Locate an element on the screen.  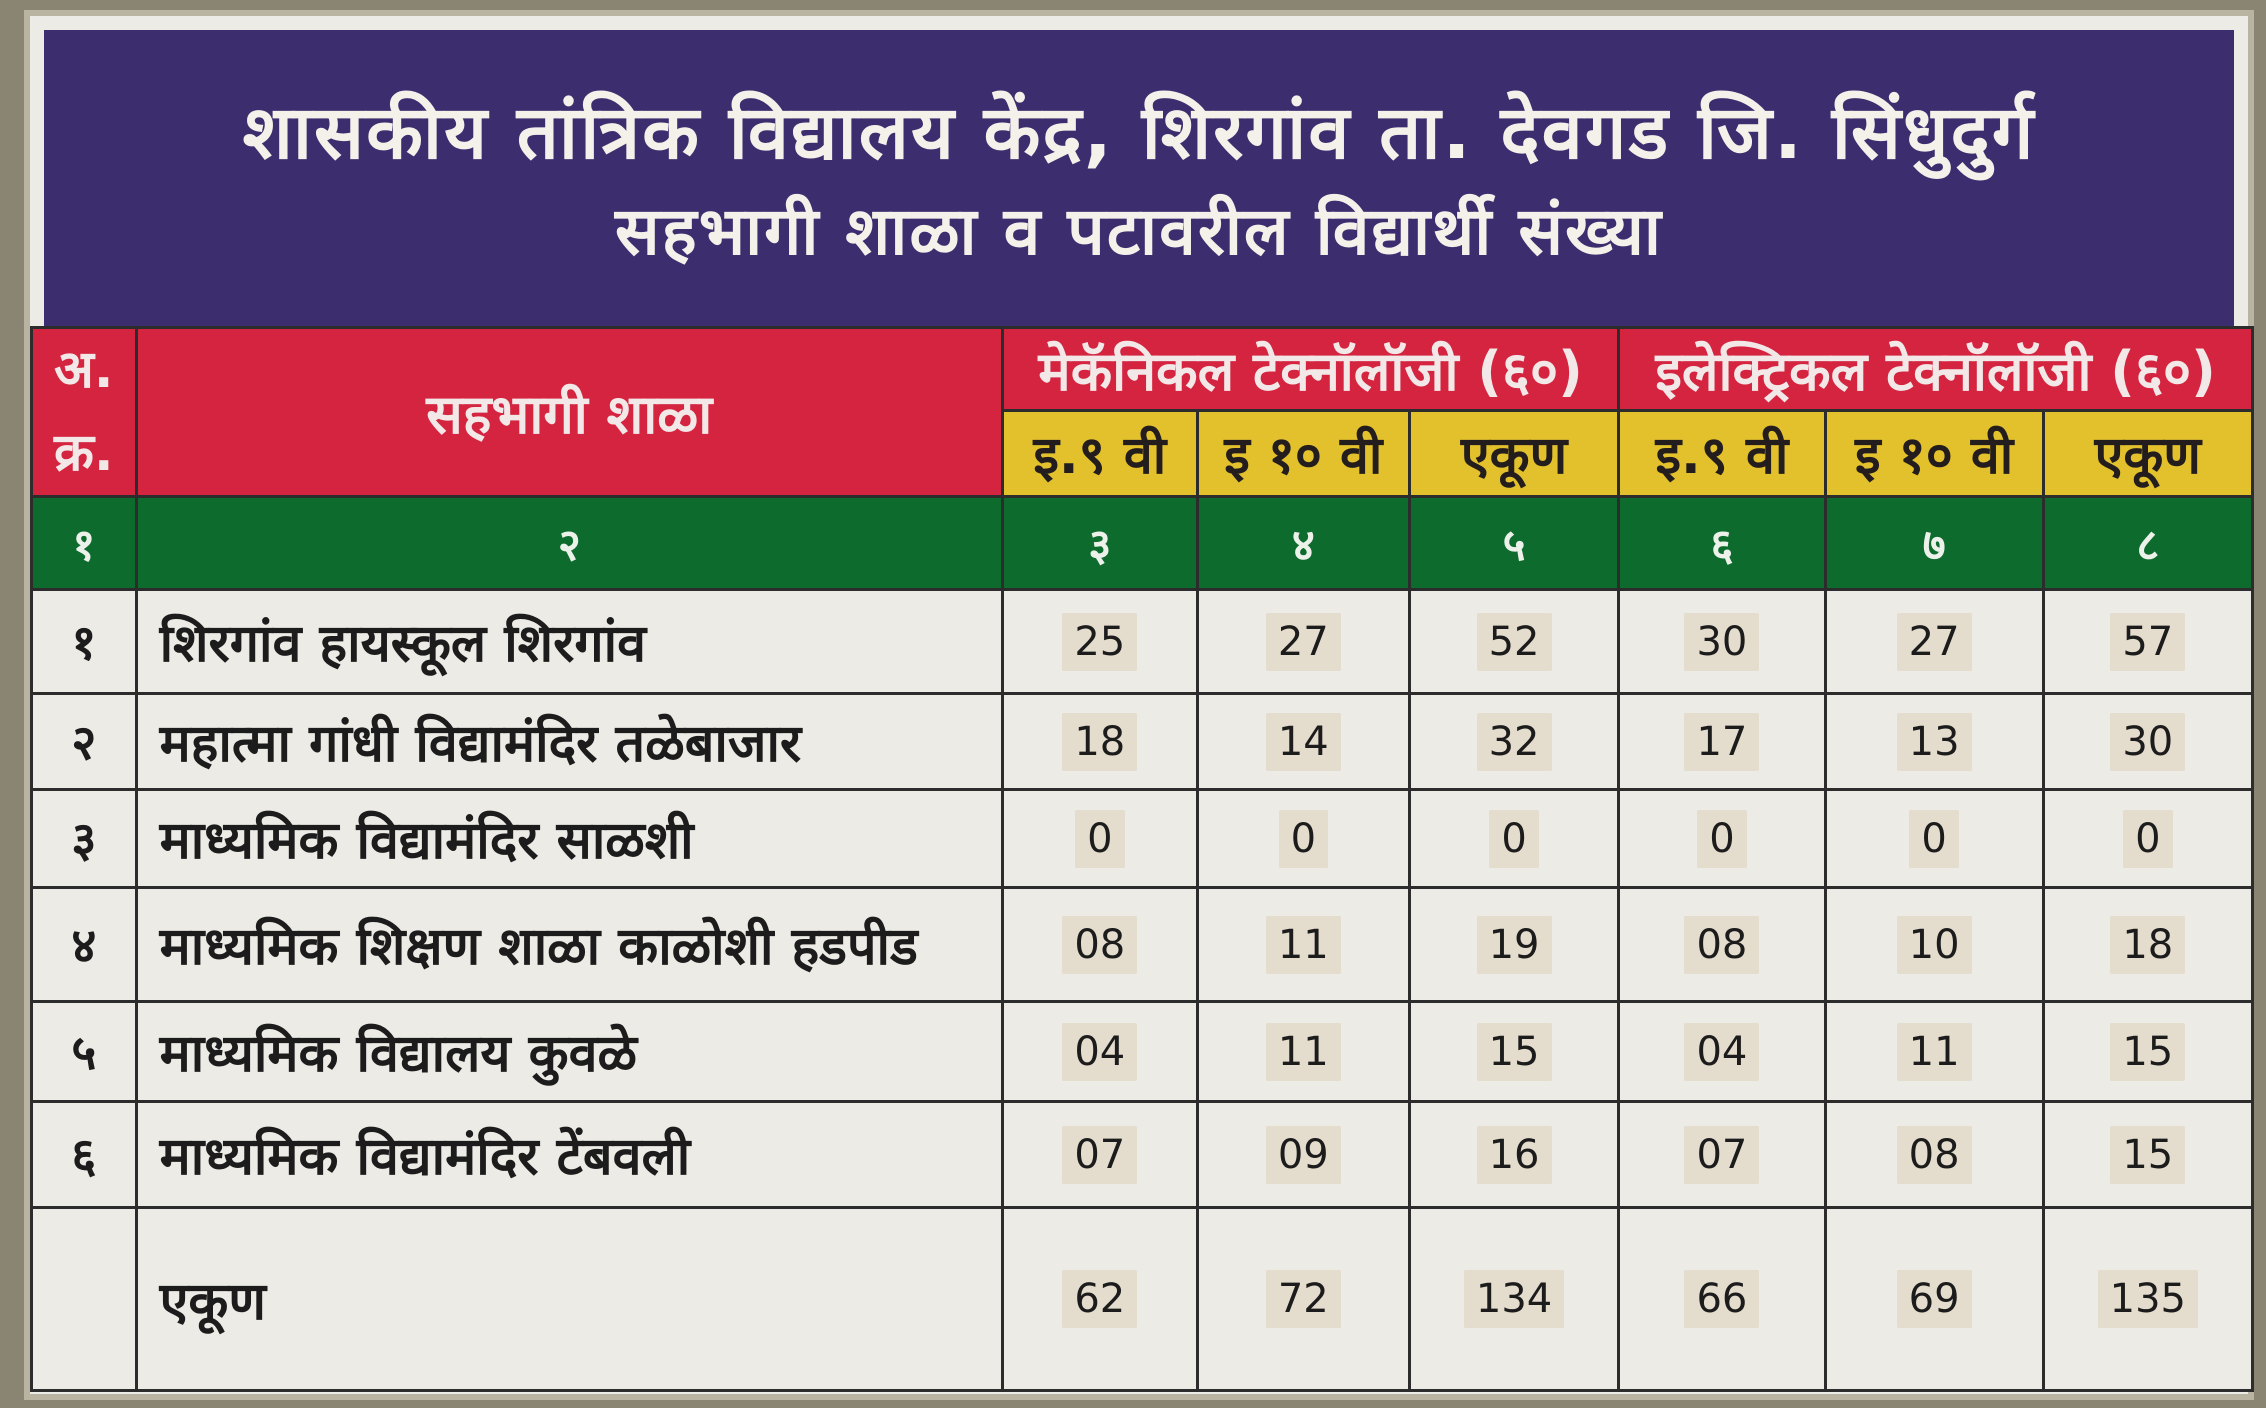
elec-total-header: एकूण is located at coordinates (2148, 453).